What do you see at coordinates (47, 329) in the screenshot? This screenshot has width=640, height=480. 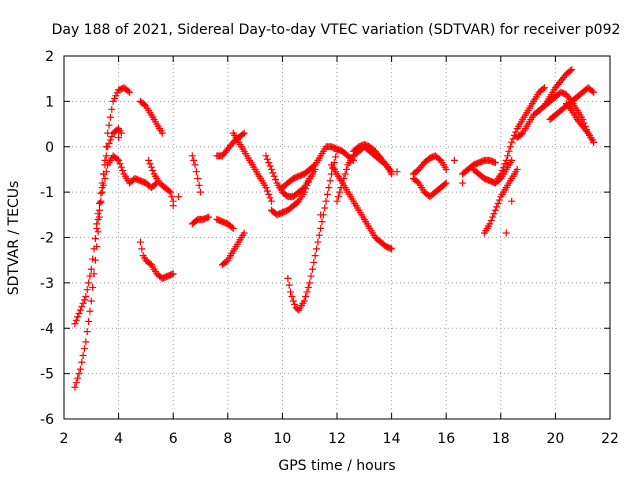 I see `y-tick-label: -4` at bounding box center [47, 329].